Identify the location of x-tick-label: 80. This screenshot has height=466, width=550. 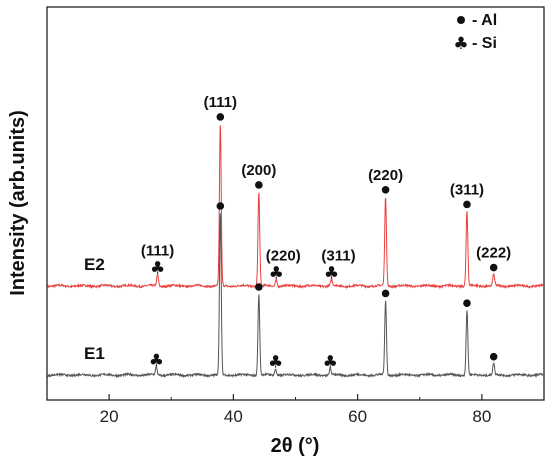
(481, 416).